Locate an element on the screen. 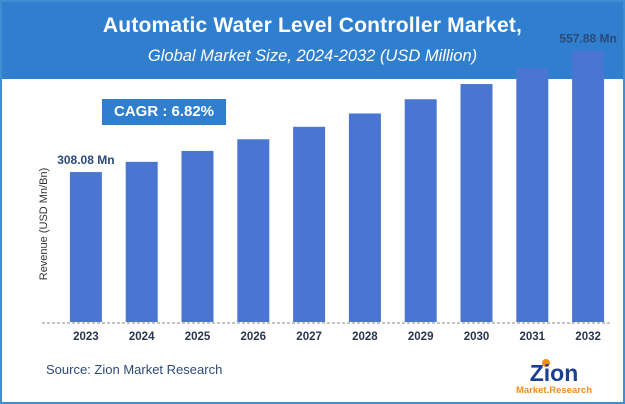 This screenshot has height=404, width=625. svg-text: Zion is located at coordinates (554, 373).